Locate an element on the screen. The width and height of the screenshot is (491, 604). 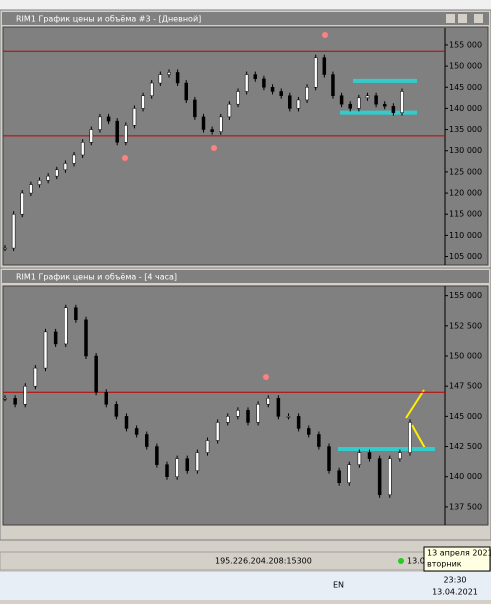
y-tick-label: 140 000 is located at coordinates (465, 476).